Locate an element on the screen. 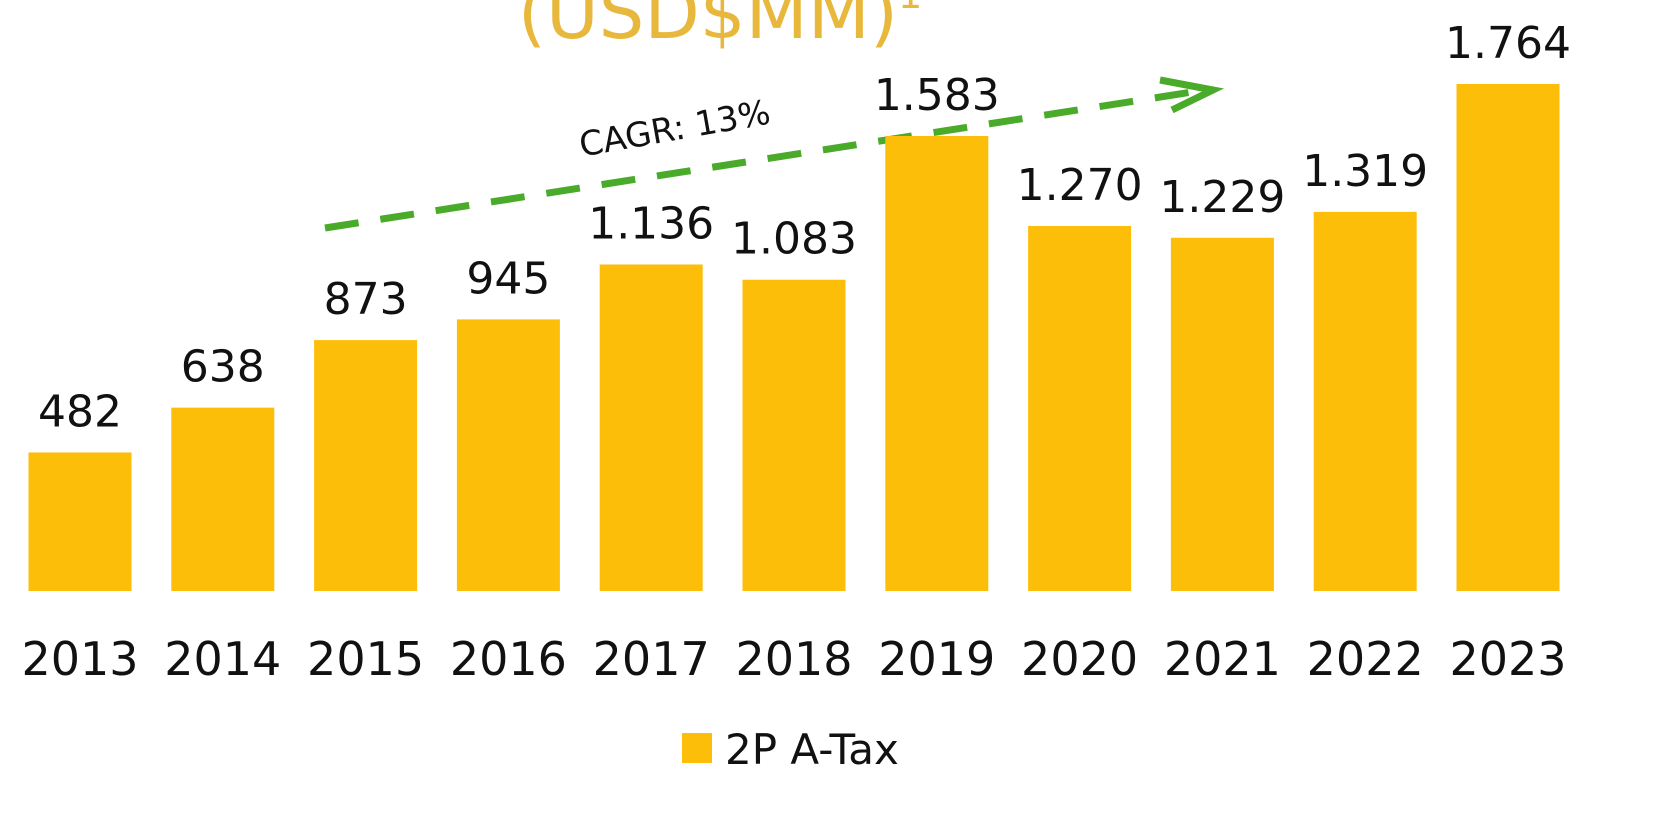 Image resolution: width=1664 pixels, height=813 pixels. x-tick-label: 2022 is located at coordinates (1365, 659).